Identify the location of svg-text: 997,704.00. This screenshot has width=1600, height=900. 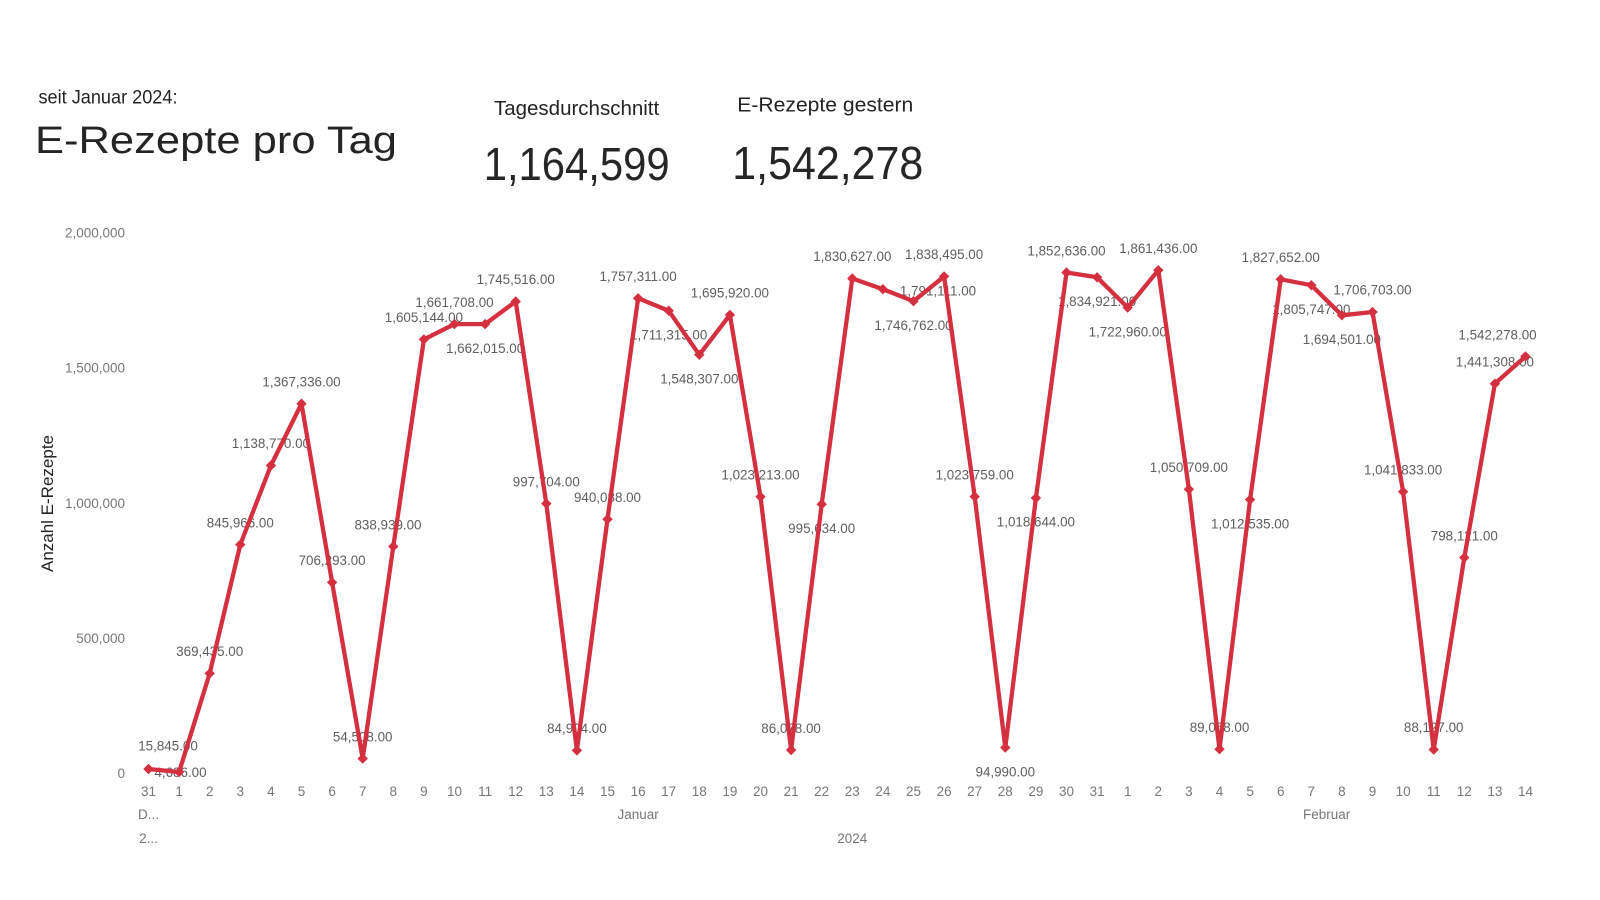
(546, 481).